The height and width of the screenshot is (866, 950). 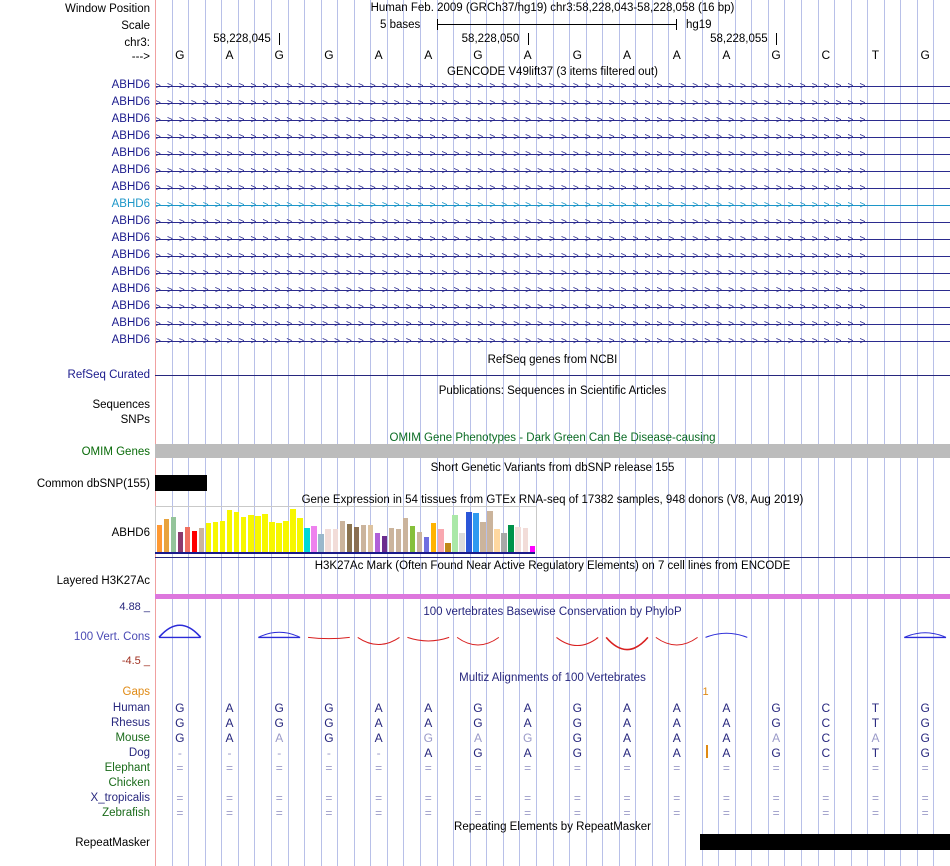 I want to click on species-label: Zebrafish, so click(x=126, y=813).